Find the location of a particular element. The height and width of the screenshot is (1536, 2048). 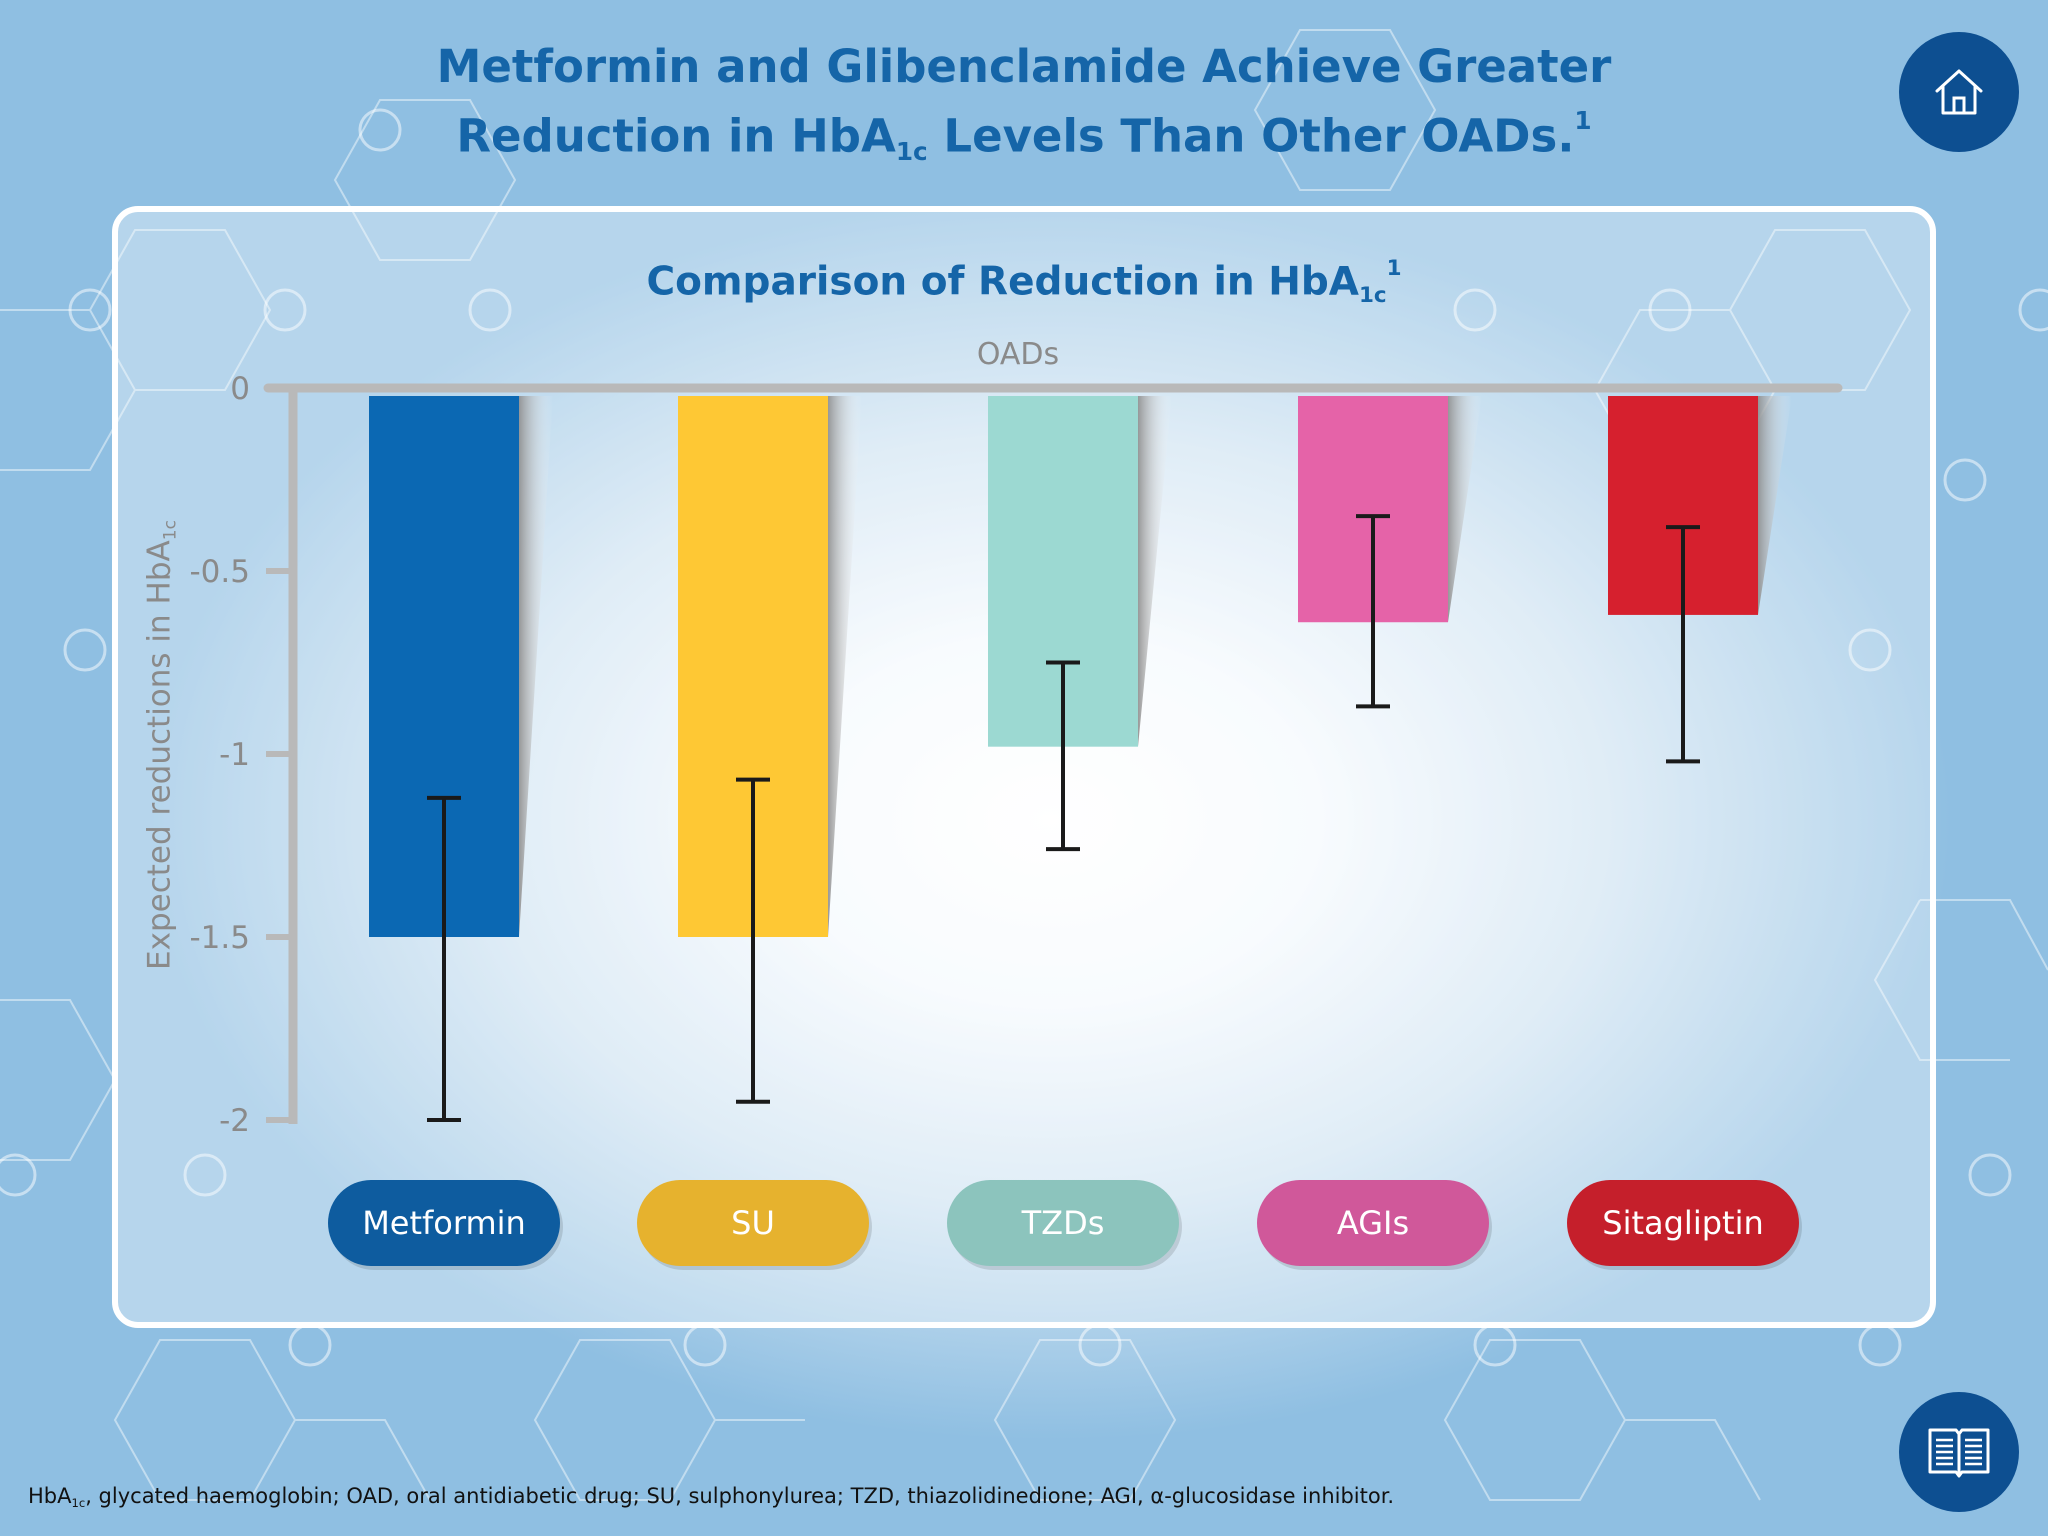

category-label-metformin: Metformin is located at coordinates (444, 1223).